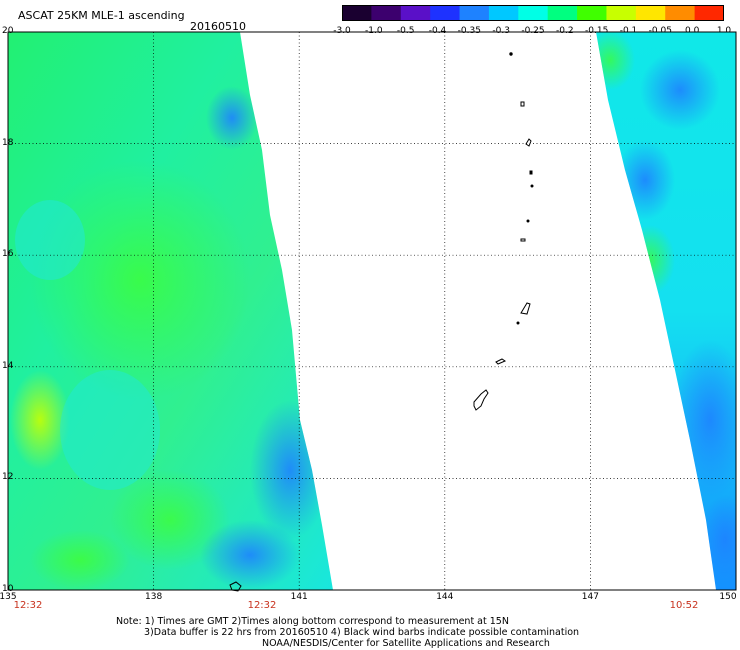 This screenshot has height=650, width=740. What do you see at coordinates (8, 142) in the screenshot?
I see `latitude-label: 18` at bounding box center [8, 142].